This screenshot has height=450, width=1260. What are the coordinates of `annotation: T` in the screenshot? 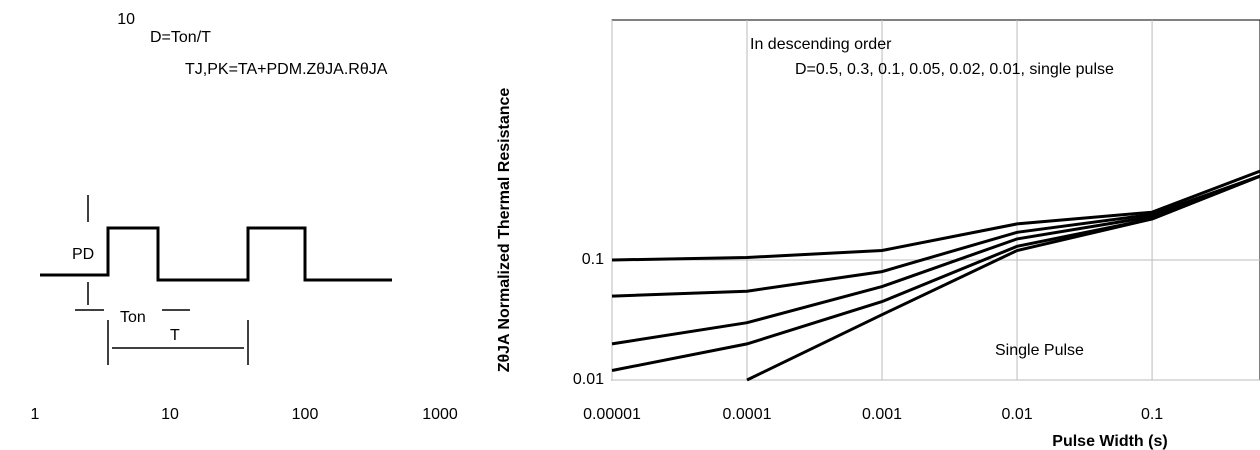 It's located at (175, 335).